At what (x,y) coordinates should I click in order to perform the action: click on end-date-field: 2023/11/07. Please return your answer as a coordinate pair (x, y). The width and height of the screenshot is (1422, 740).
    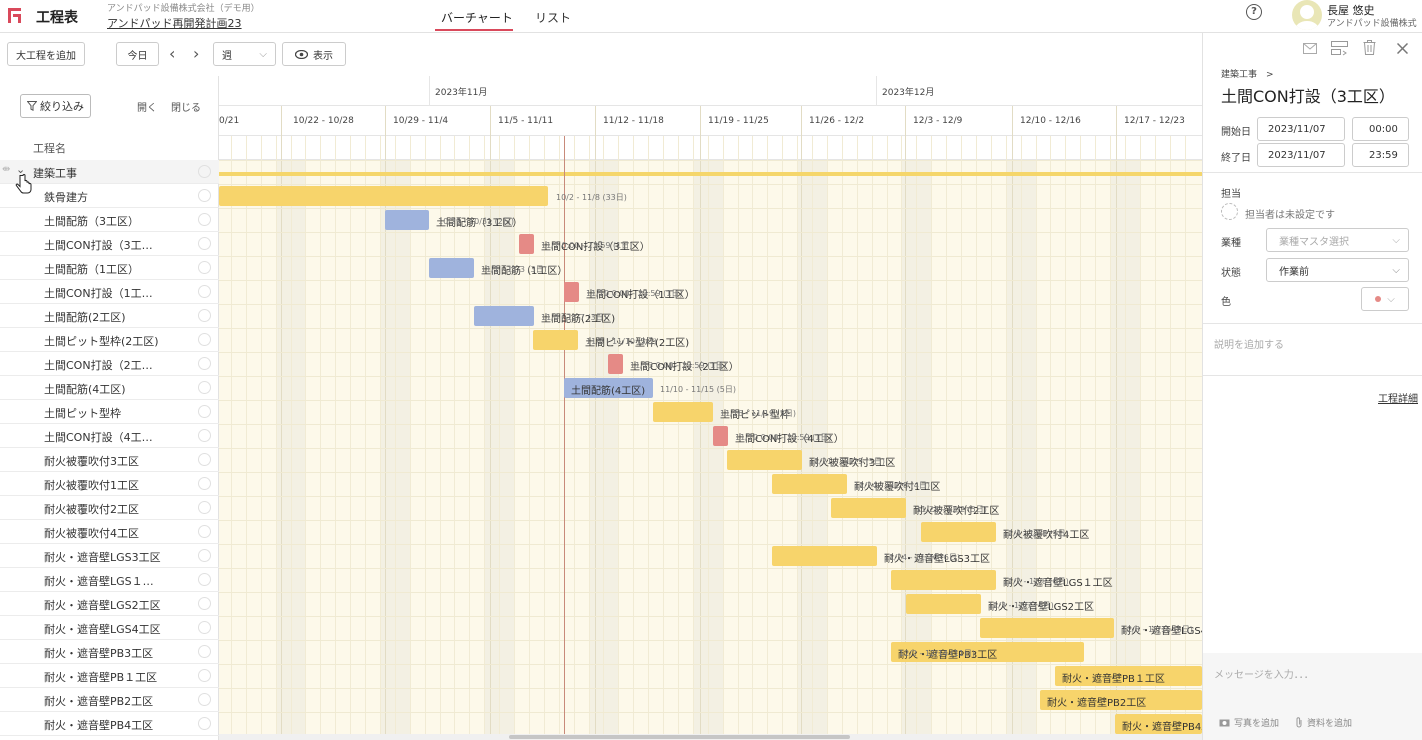
    Looking at the image, I should click on (1301, 155).